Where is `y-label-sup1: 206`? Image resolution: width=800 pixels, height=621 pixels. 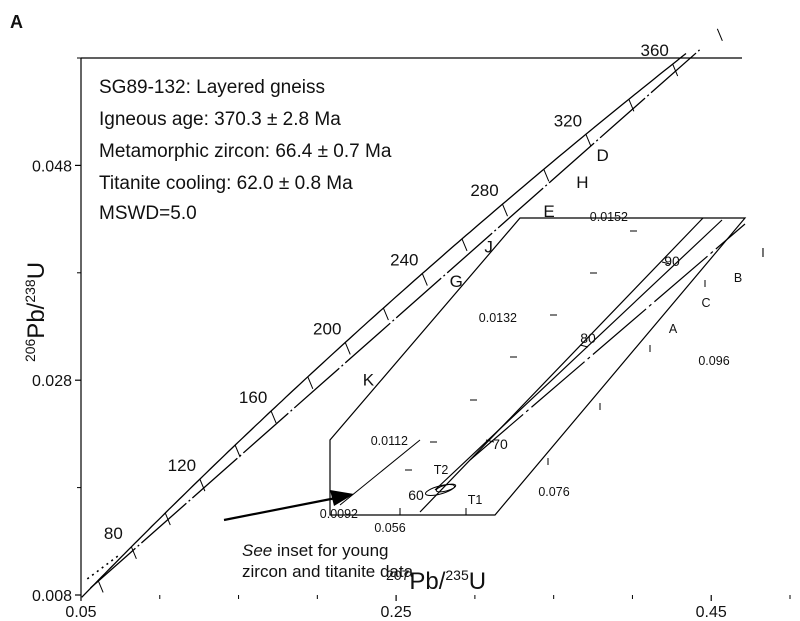 y-label-sup1: 206 is located at coordinates (30, 350).